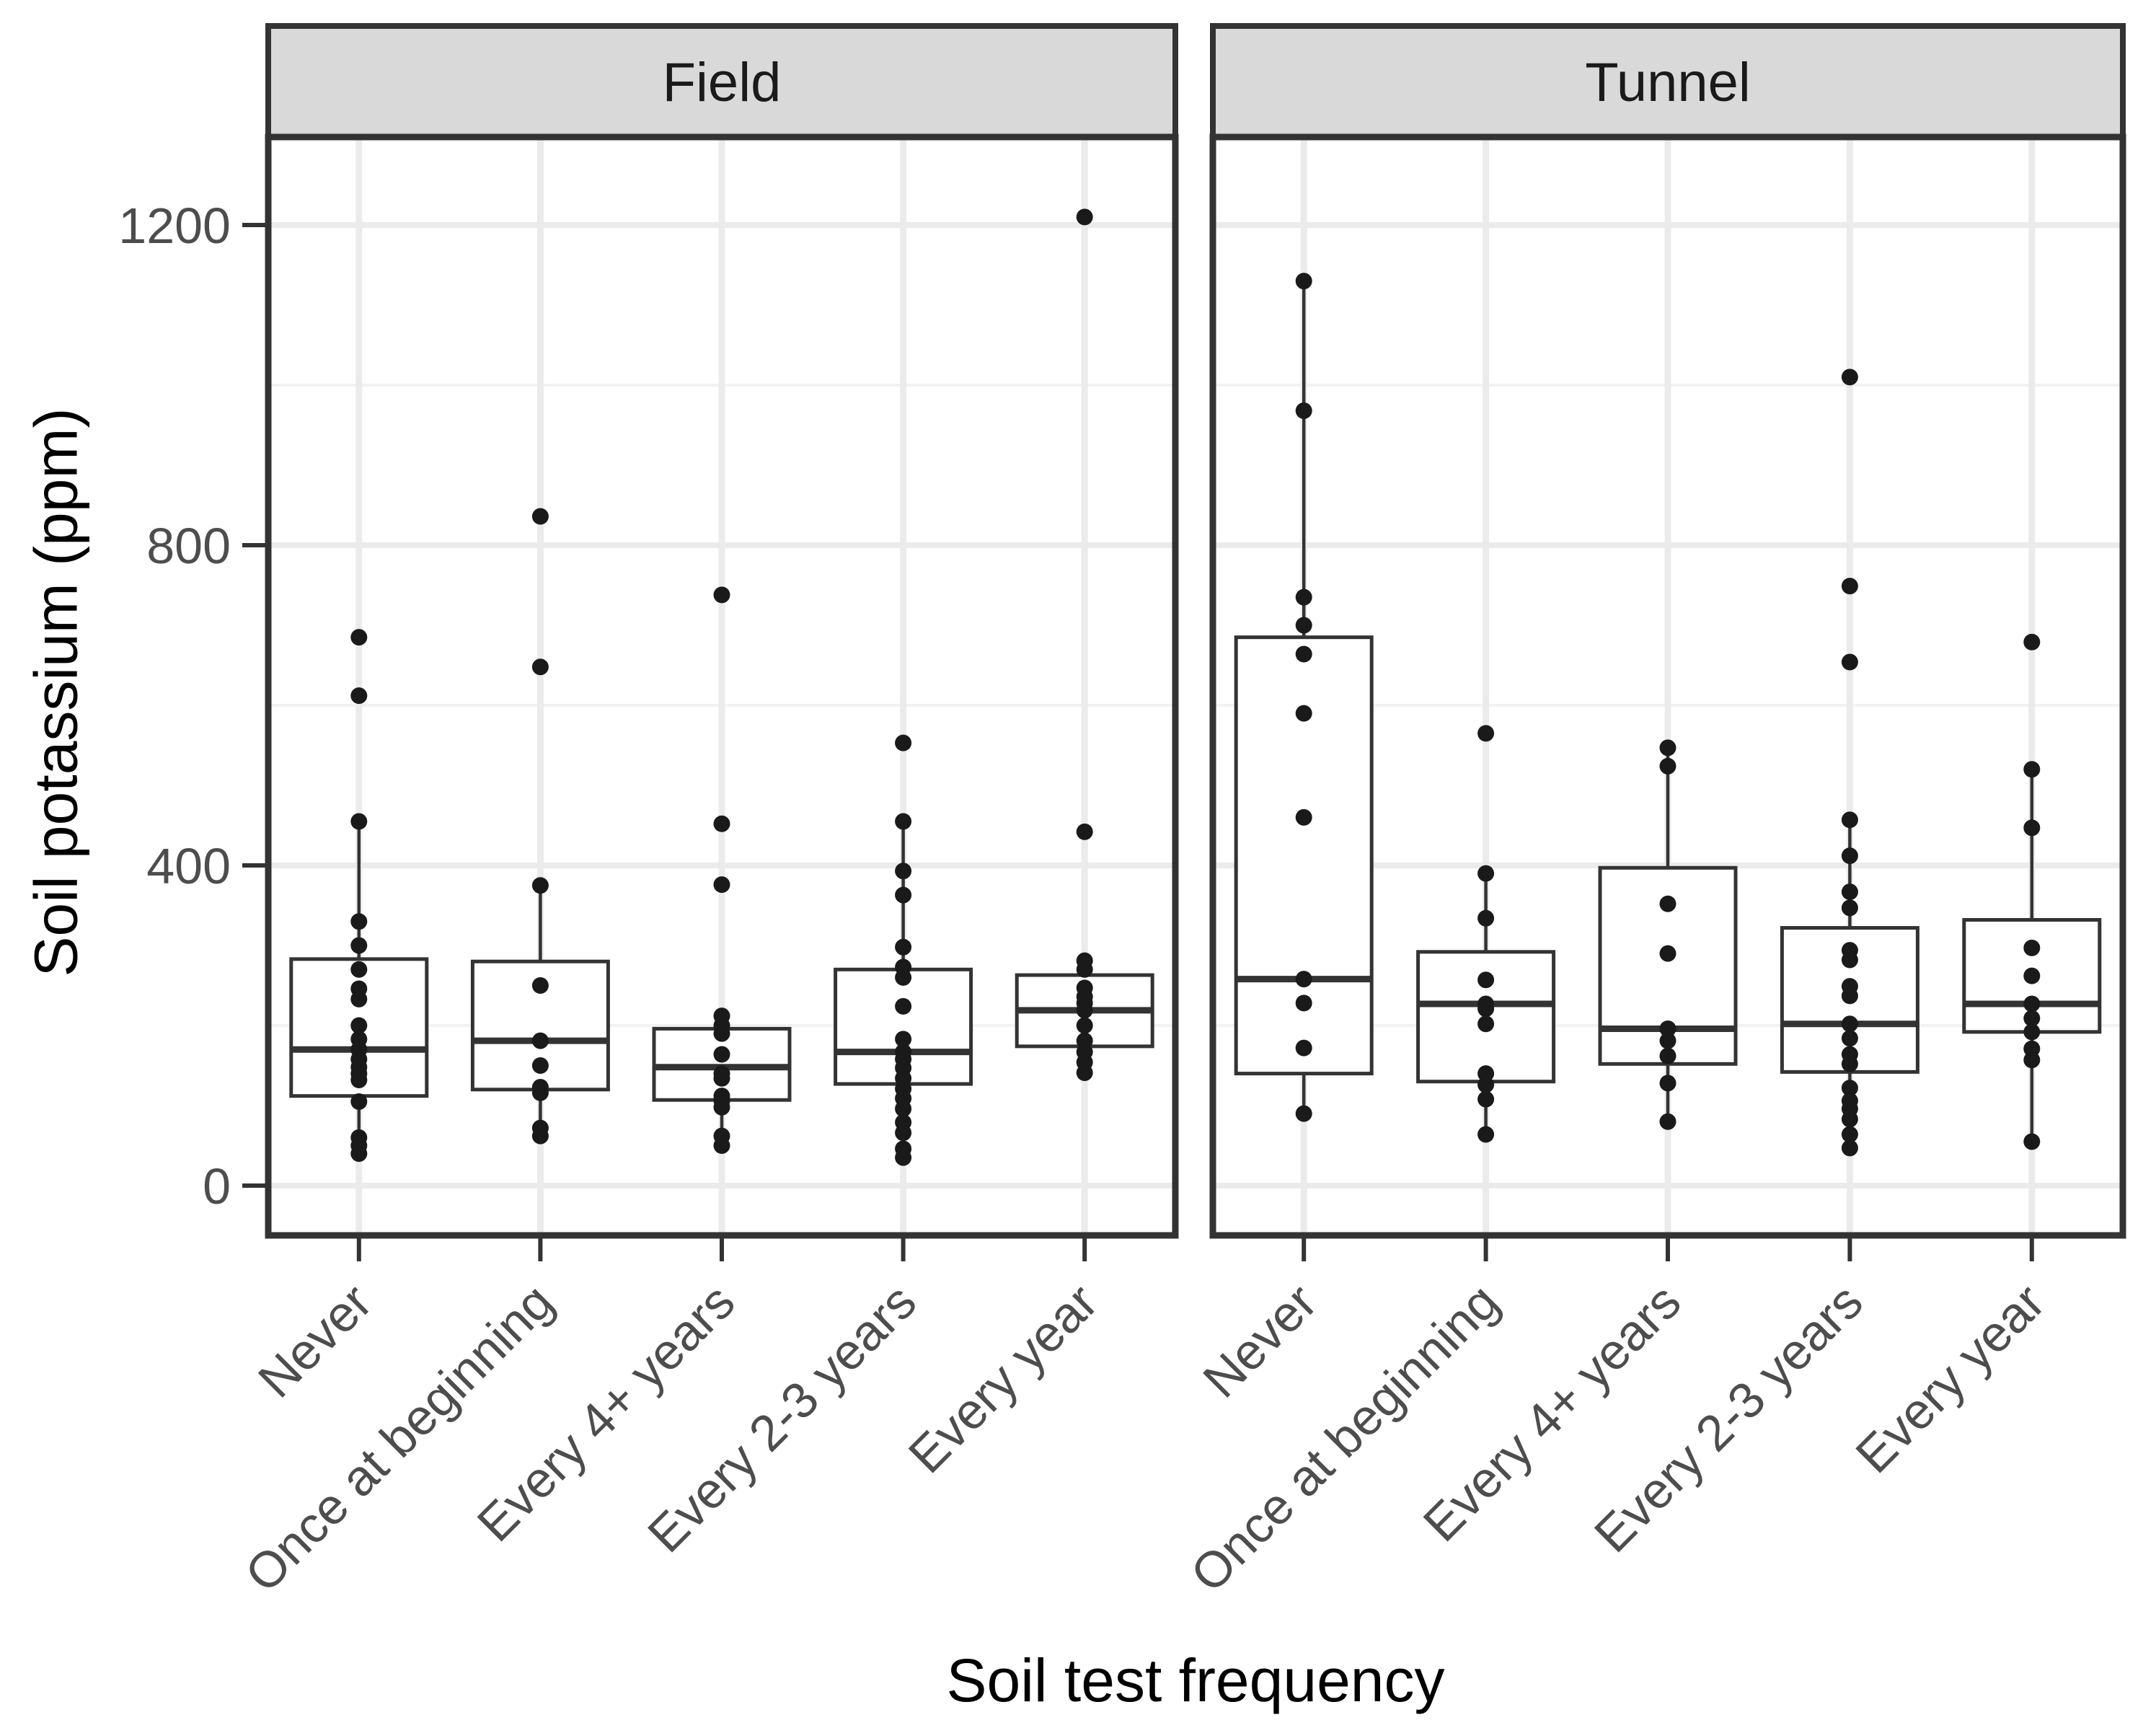 The image size is (2156, 1733). I want to click on y-axis-title: Soil potassium (ppm), so click(56, 692).